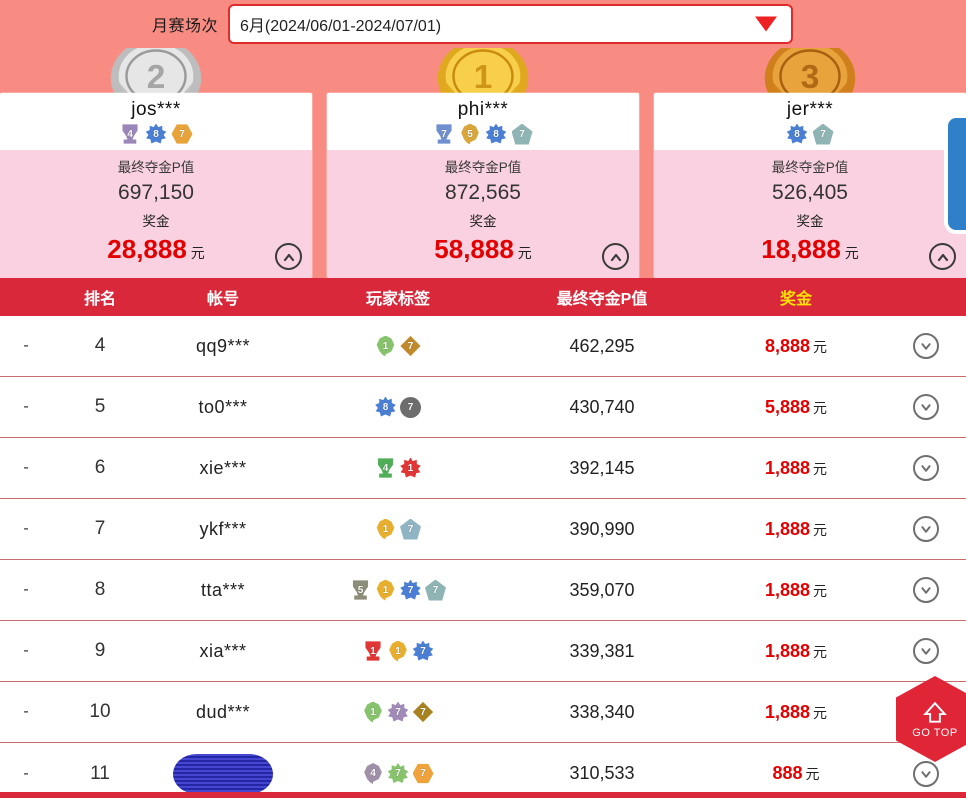  I want to click on podium-bonus-value: 28,888 元, so click(156, 249).